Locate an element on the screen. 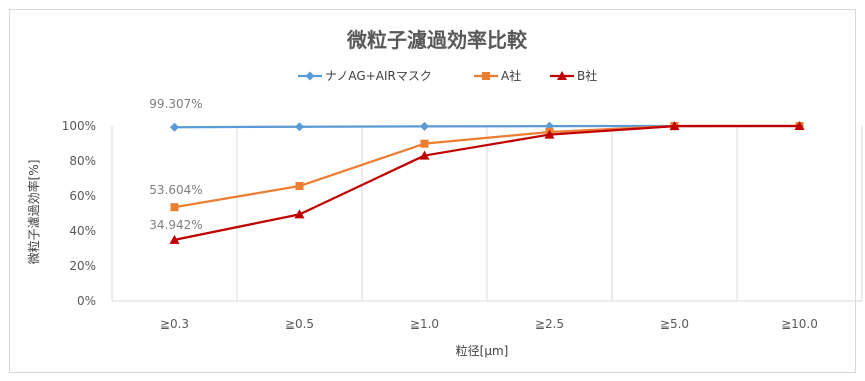 The image size is (865, 381). chart-title: 微粒子濾過効率比較 is located at coordinates (437, 40).